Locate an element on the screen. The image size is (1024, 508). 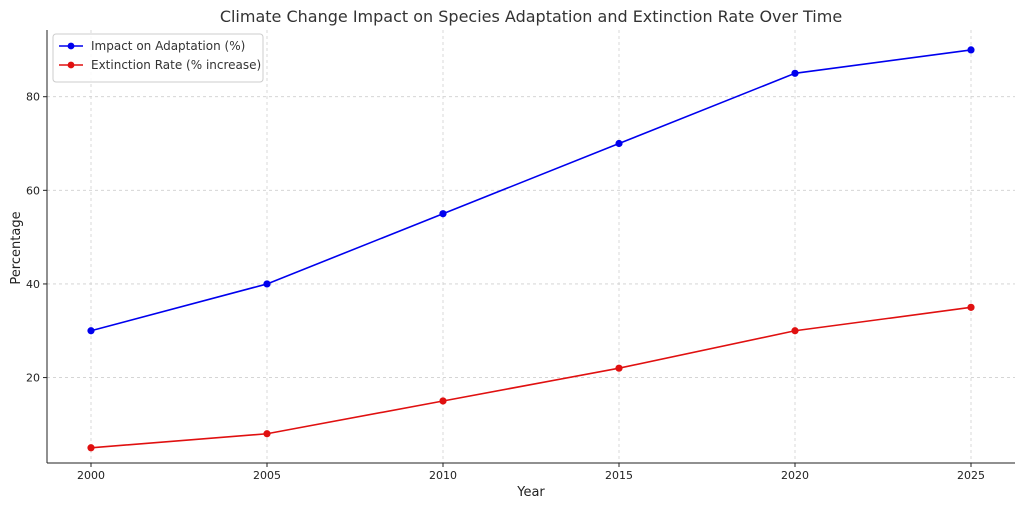
legend-box is located at coordinates (158, 58).